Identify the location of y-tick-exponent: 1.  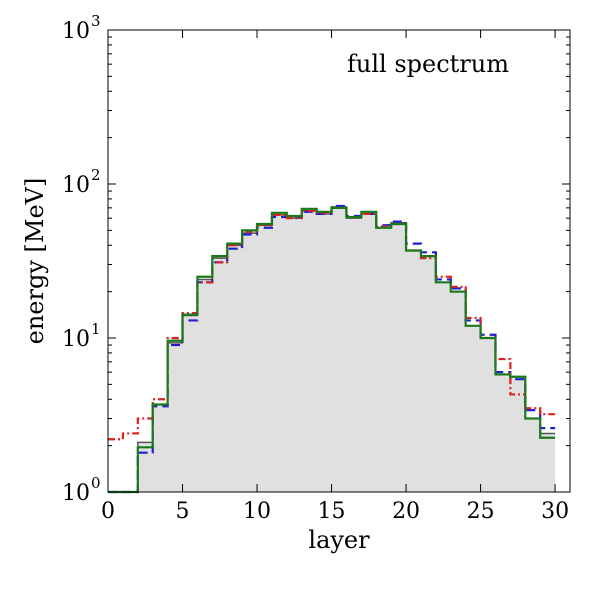
(96, 329).